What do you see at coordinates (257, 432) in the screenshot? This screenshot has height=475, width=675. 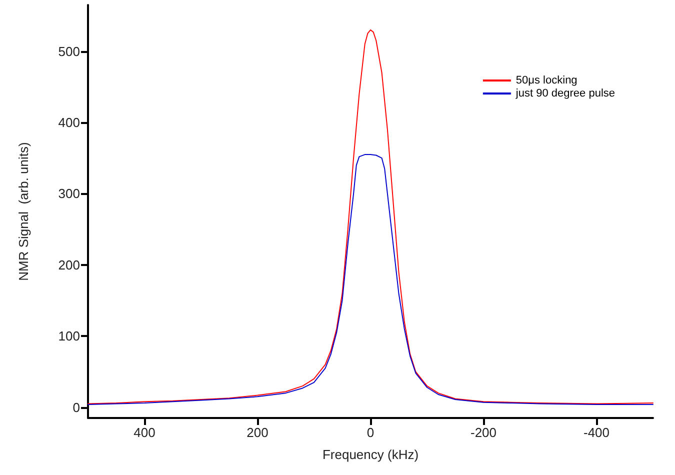 I see `x-tick-label: 200` at bounding box center [257, 432].